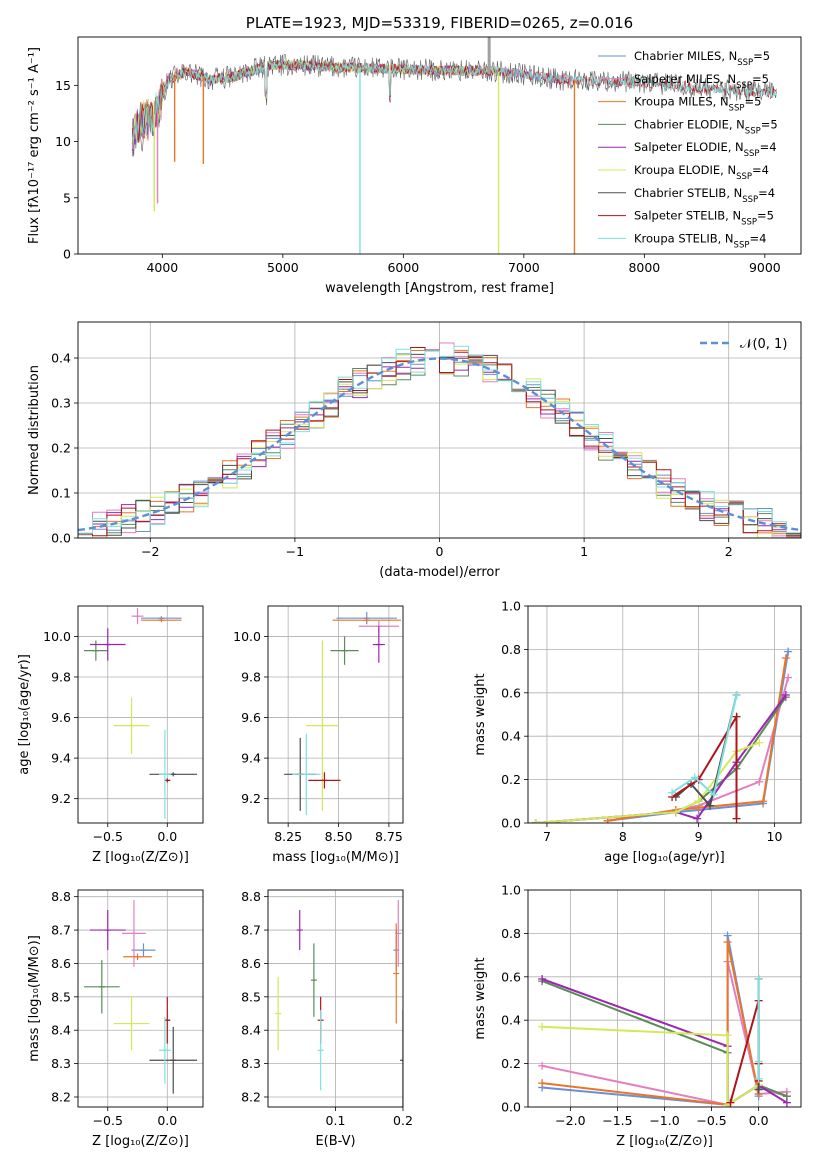  What do you see at coordinates (685, 170) in the screenshot?
I see `legend-text: Kroupa ELODIE, N` at bounding box center [685, 170].